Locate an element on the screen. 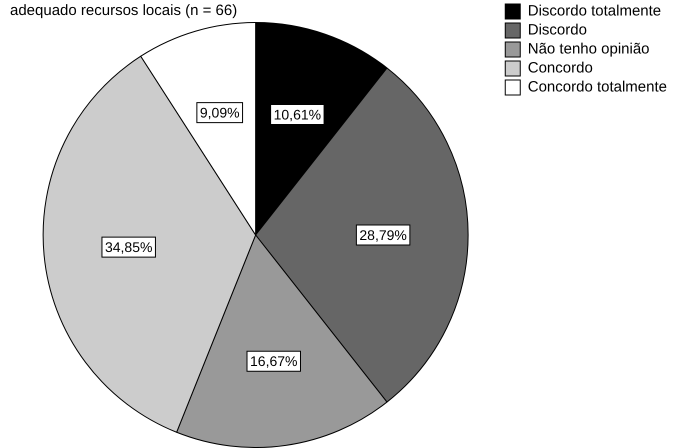 The height and width of the screenshot is (448, 677). data-label: 28,79% is located at coordinates (383, 234).